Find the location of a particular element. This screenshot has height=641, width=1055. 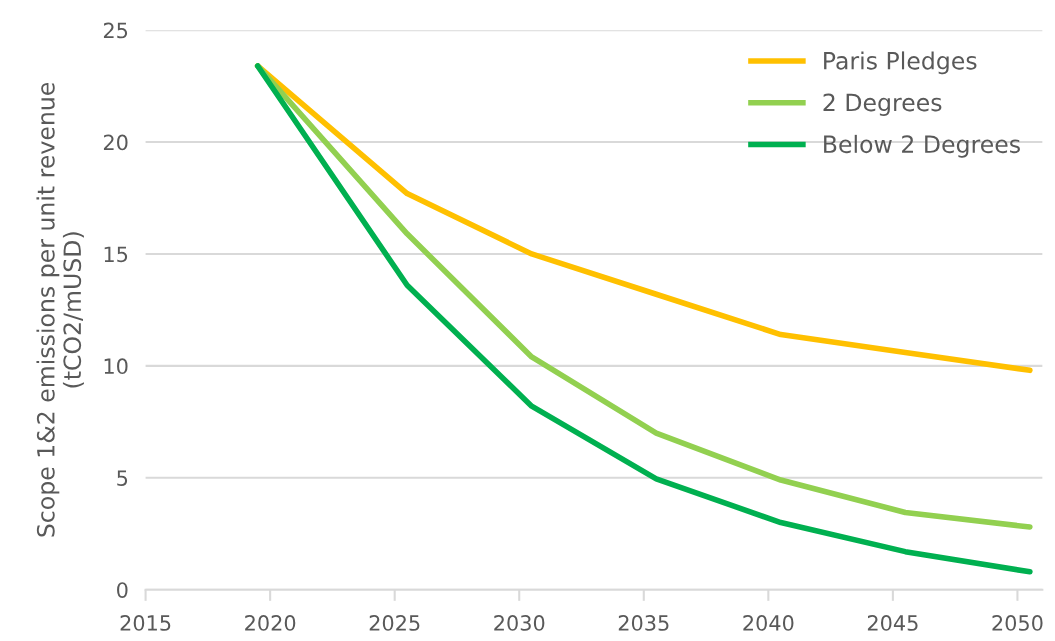

y-tick-label: 15 is located at coordinates (116, 254).